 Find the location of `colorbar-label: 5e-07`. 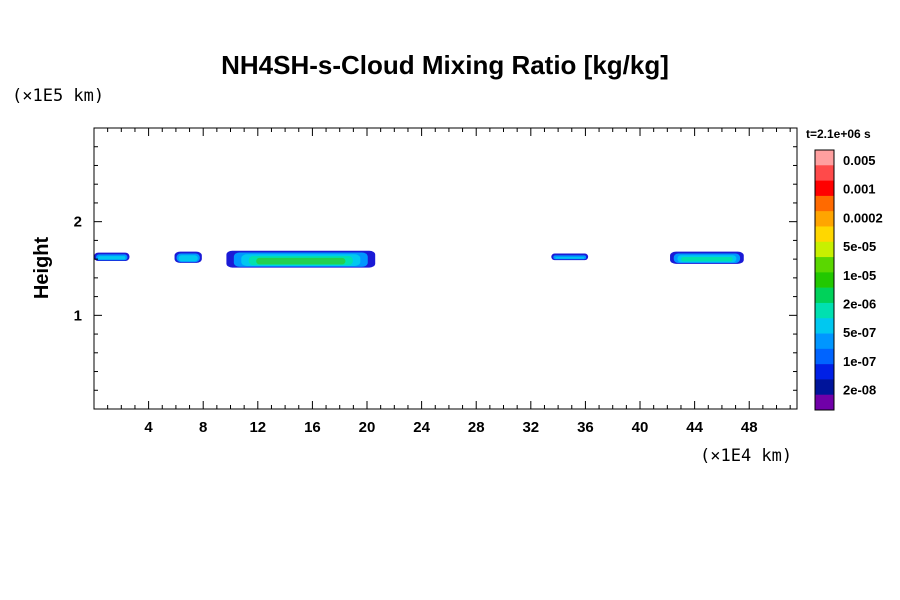

colorbar-label: 5e-07 is located at coordinates (859, 332).